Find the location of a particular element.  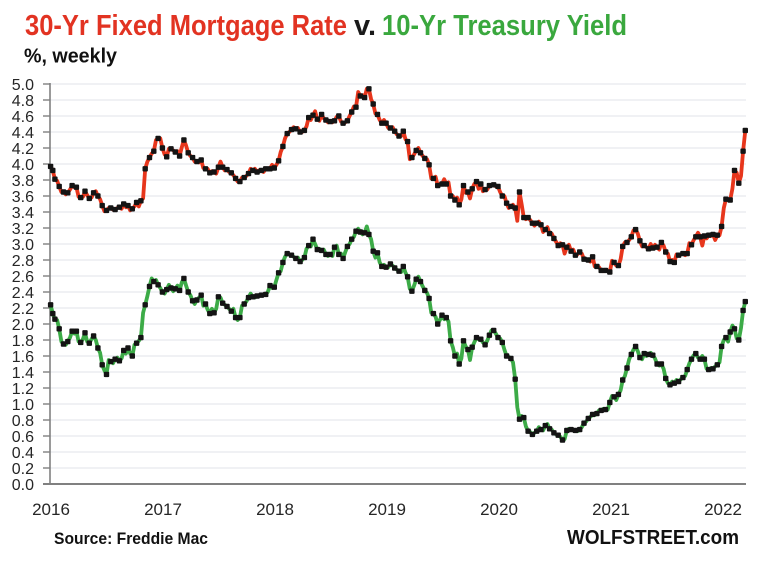

svg-text: 2022 is located at coordinates (723, 509).